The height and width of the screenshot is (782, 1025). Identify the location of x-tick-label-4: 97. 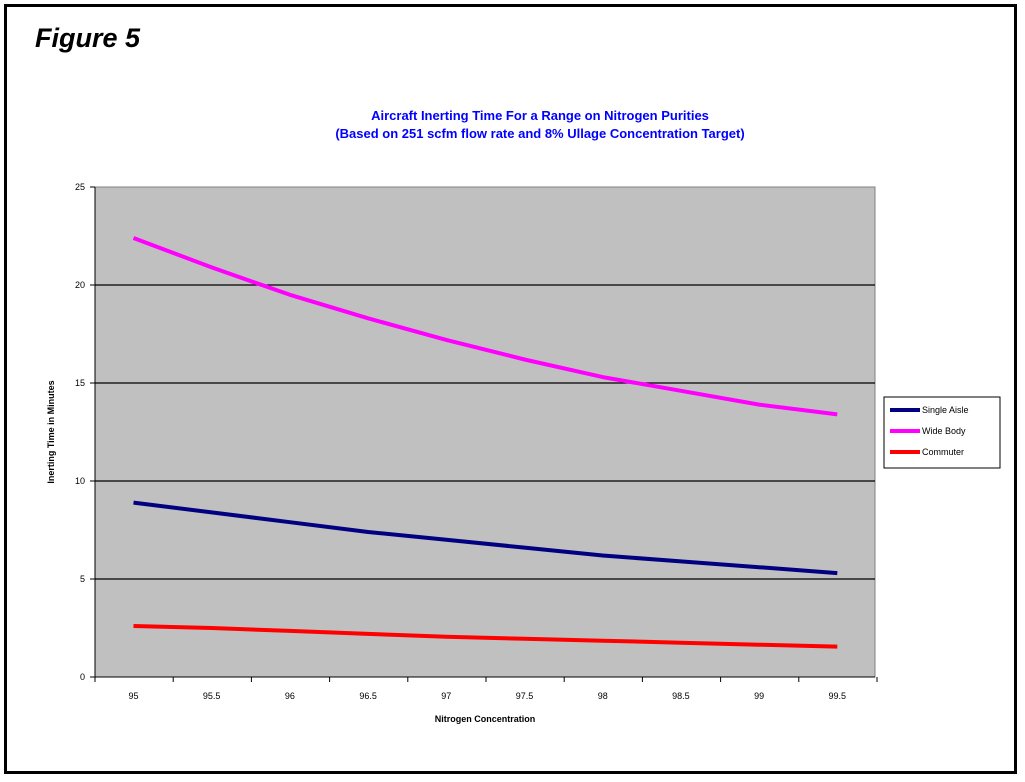
(446, 696).